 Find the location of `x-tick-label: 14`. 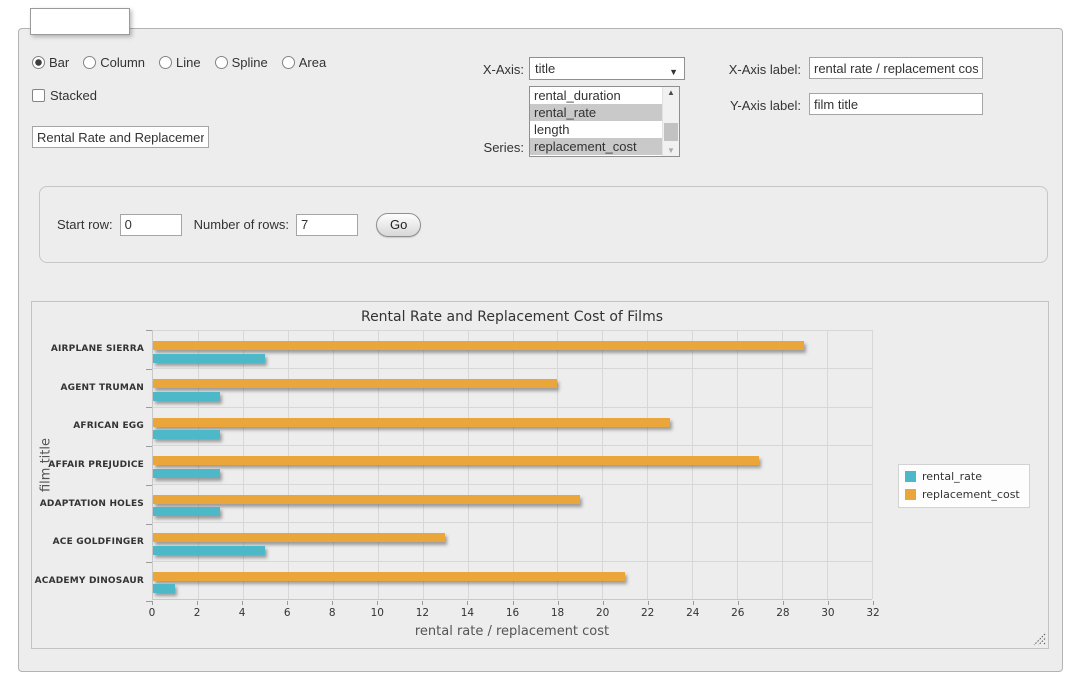

x-tick-label: 14 is located at coordinates (467, 613).